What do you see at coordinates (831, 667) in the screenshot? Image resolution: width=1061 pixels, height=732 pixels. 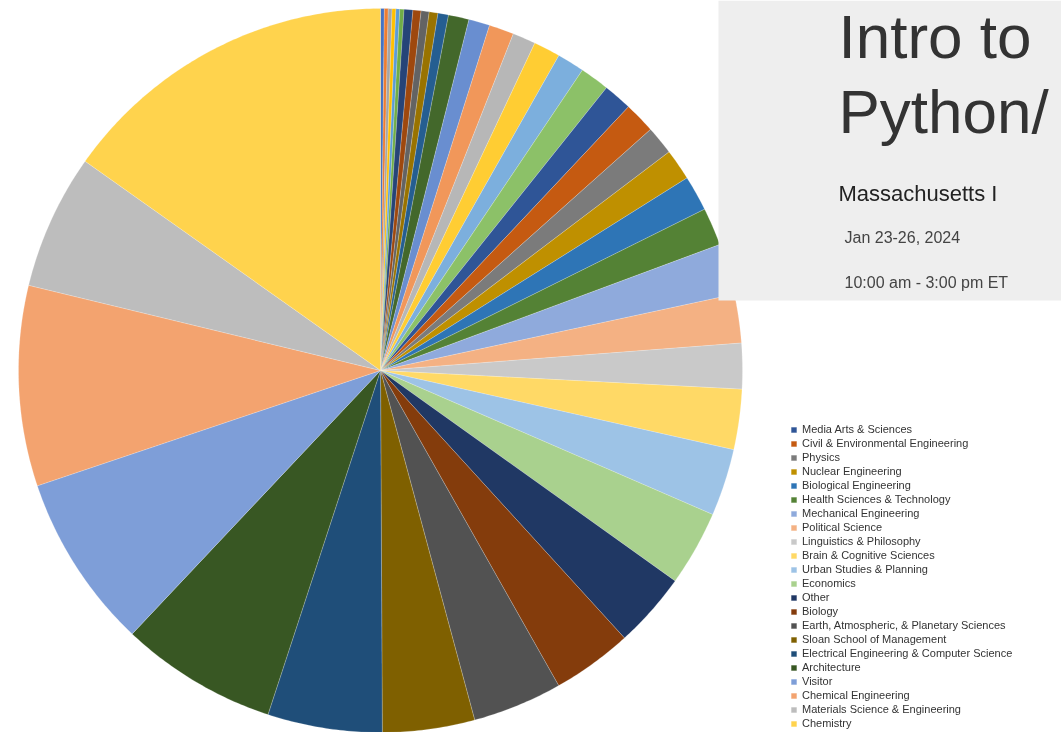 I see `legend-label: Architecture` at bounding box center [831, 667].